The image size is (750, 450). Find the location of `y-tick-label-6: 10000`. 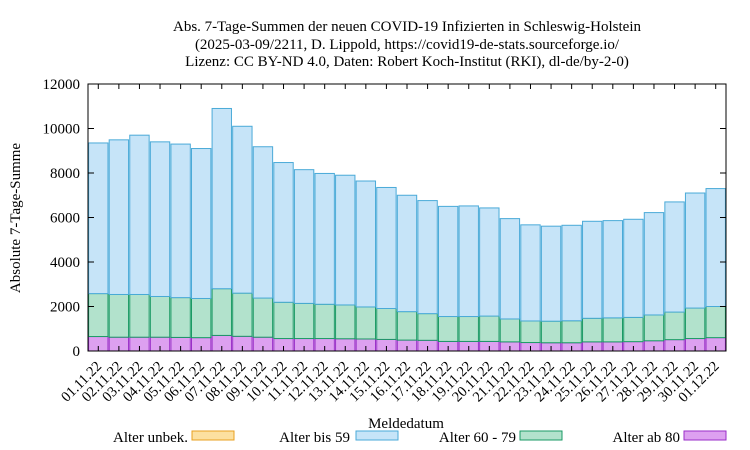

y-tick-label-6: 10000 is located at coordinates (62, 130).